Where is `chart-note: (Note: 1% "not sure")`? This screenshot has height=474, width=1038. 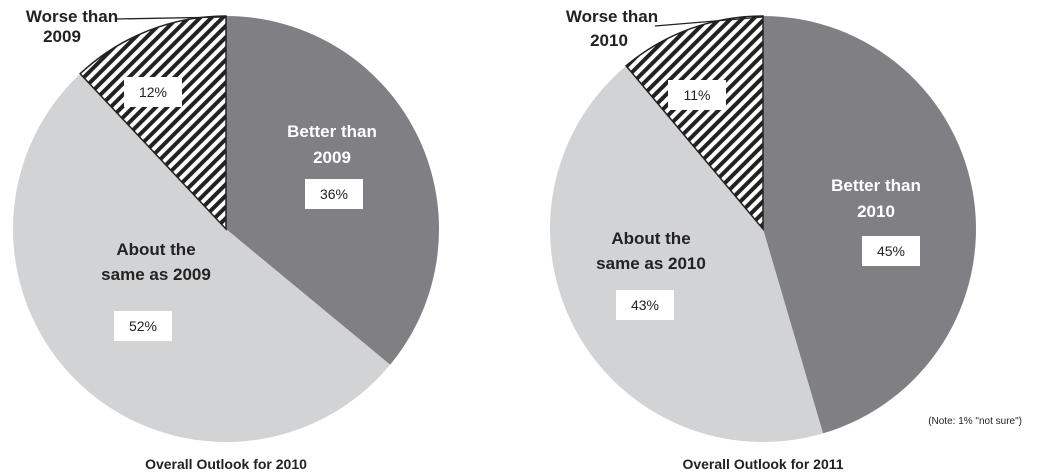 chart-note: (Note: 1% "not sure") is located at coordinates (975, 421).